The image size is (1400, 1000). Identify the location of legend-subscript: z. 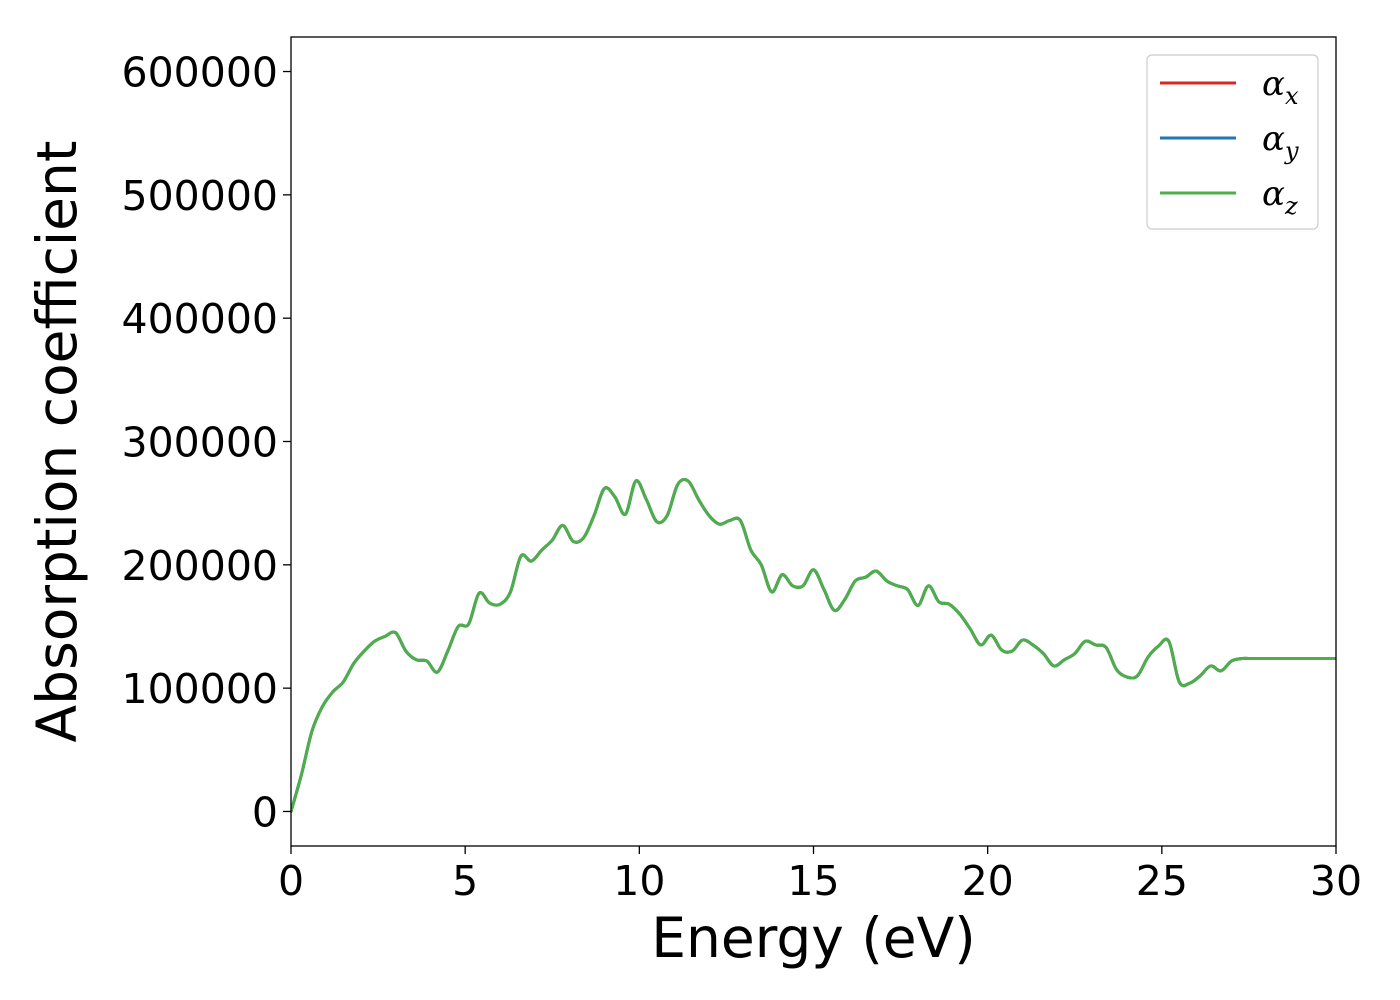
(1291, 206).